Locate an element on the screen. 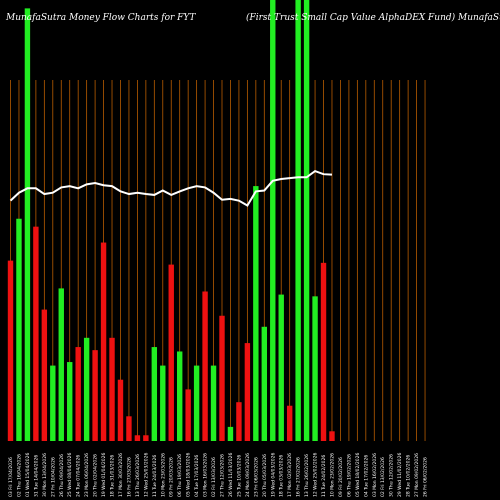 Image resolution: width=500 pixels, height=500 pixels. x-tick-label: 16 Fri 27/03/2026 is located at coordinates (129, 477).